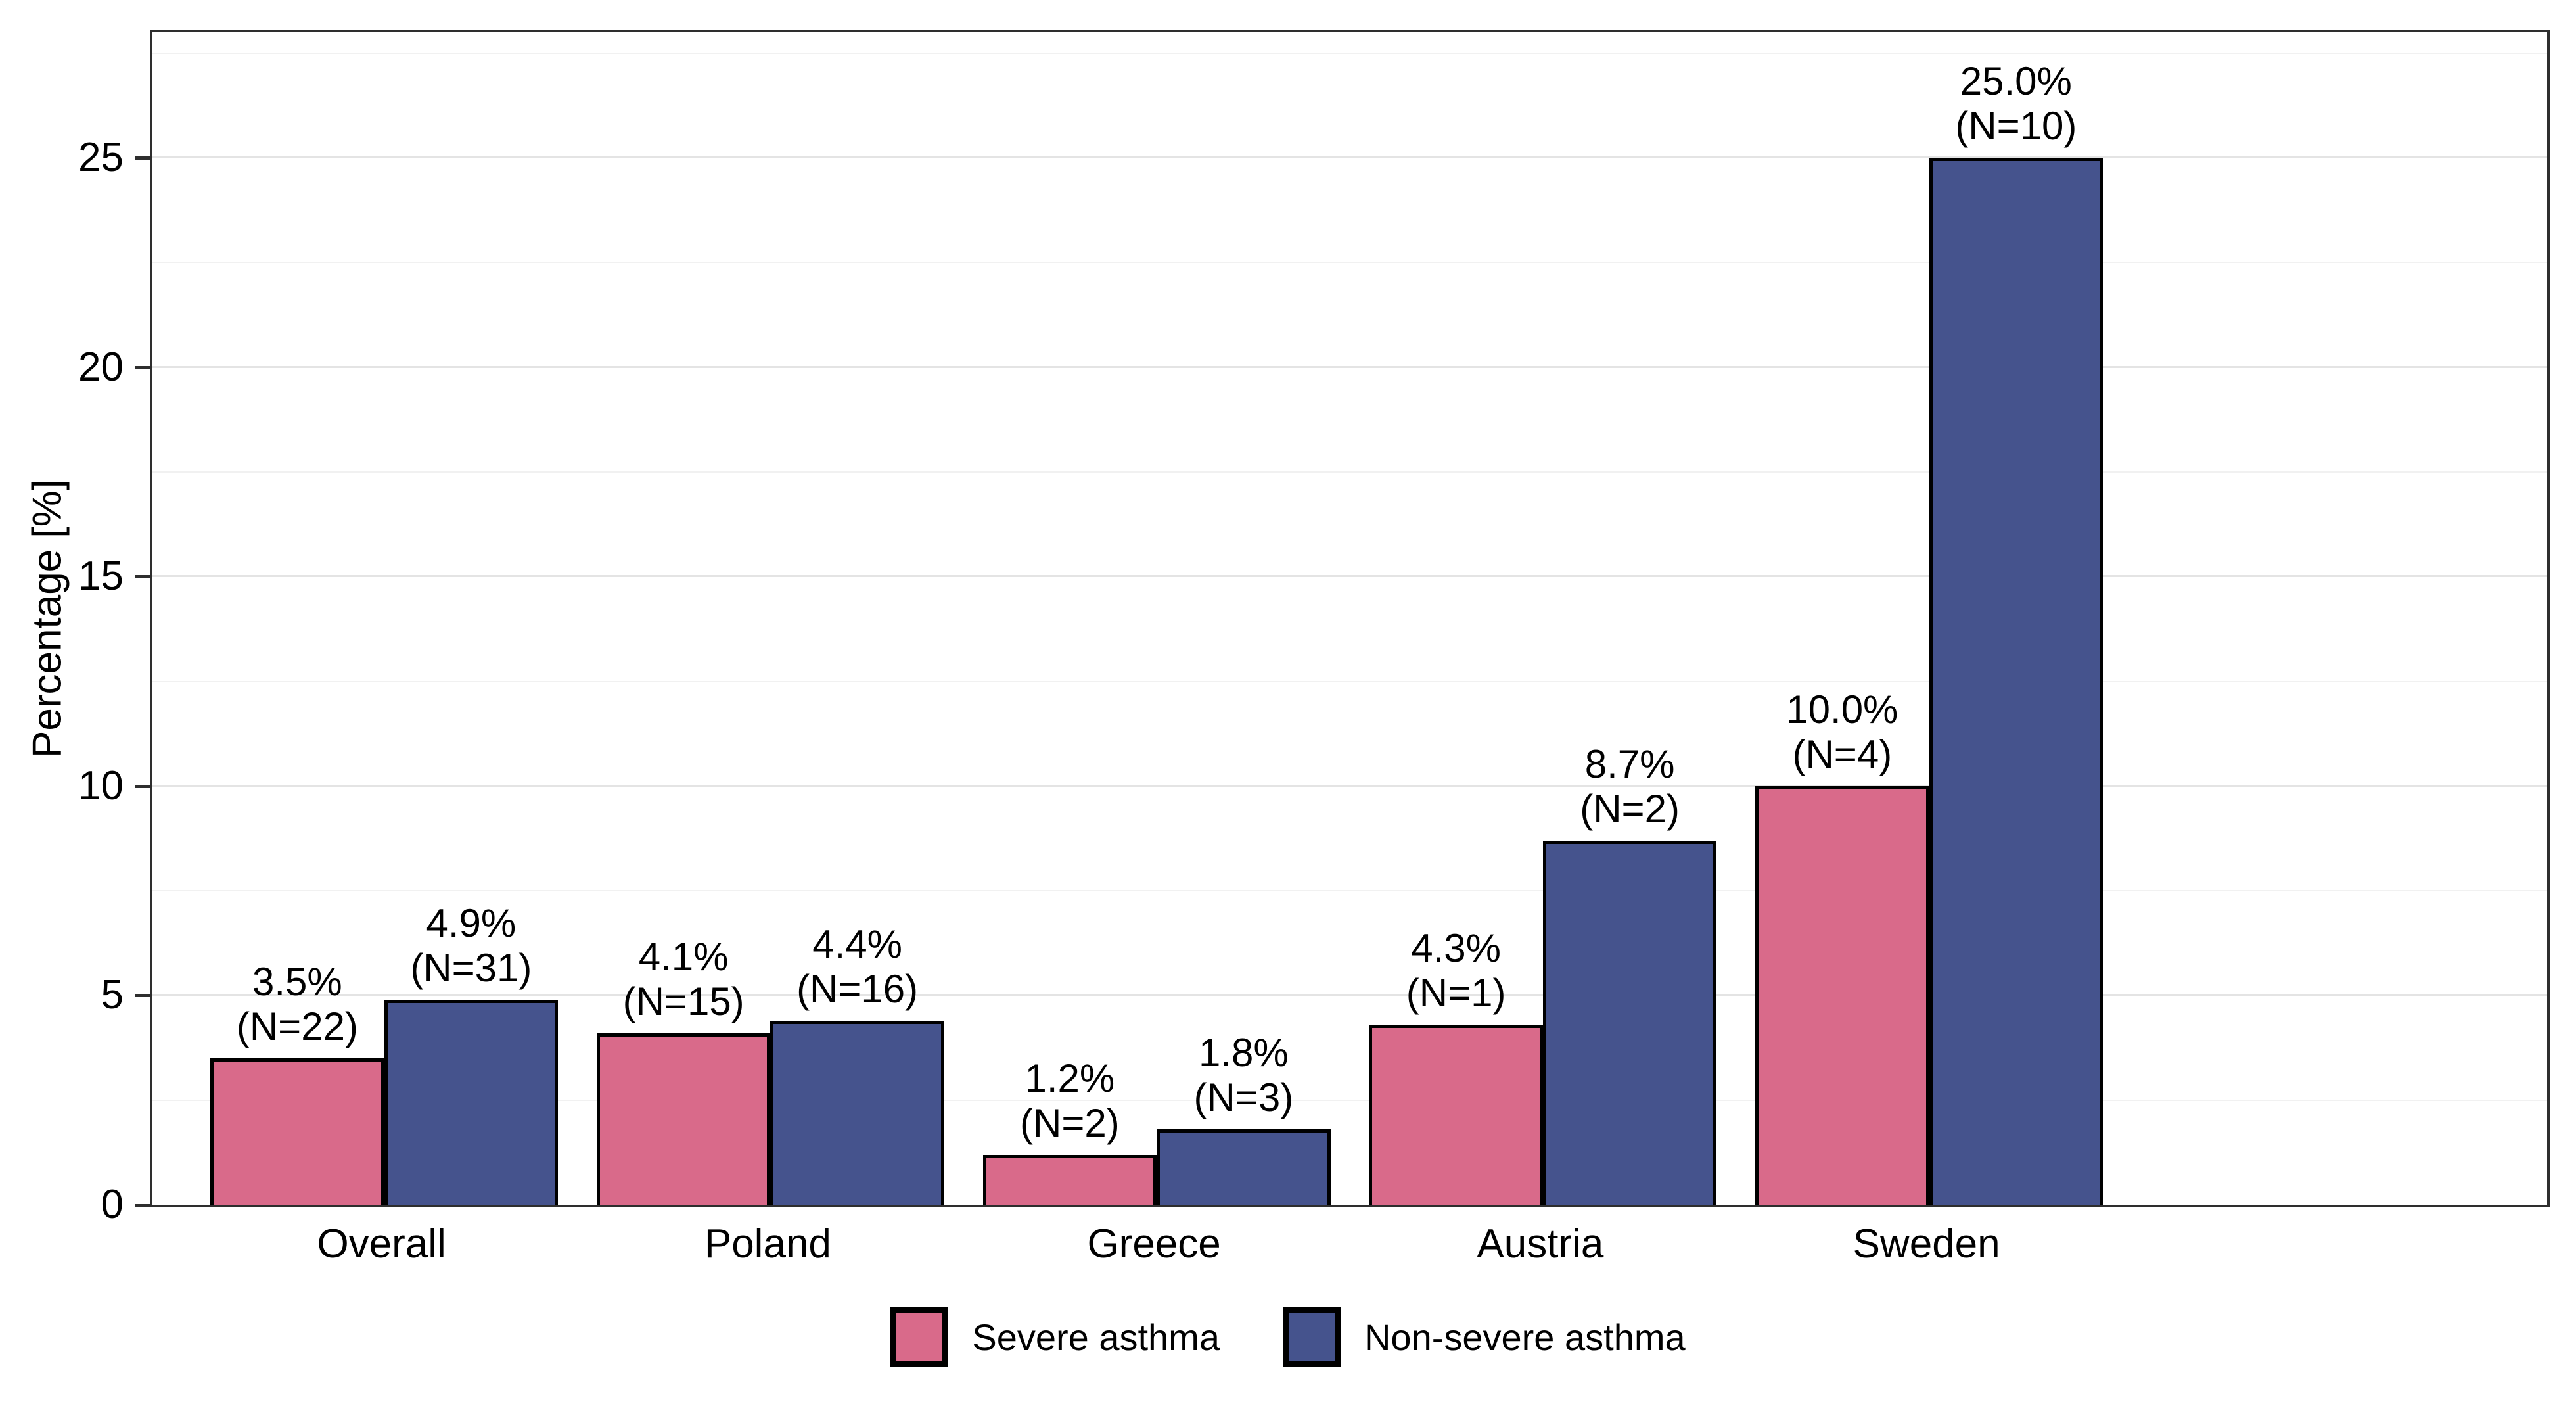 This screenshot has height=1406, width=2576. I want to click on x-category-label: Greece, so click(1154, 1244).